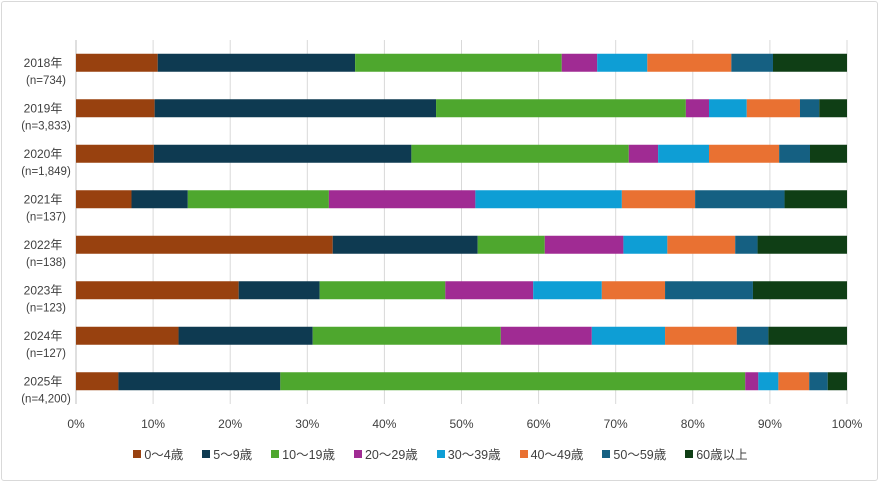  Describe the element at coordinates (46, 399) in the screenshot. I see `category-n-label: (n=4,200)` at that location.